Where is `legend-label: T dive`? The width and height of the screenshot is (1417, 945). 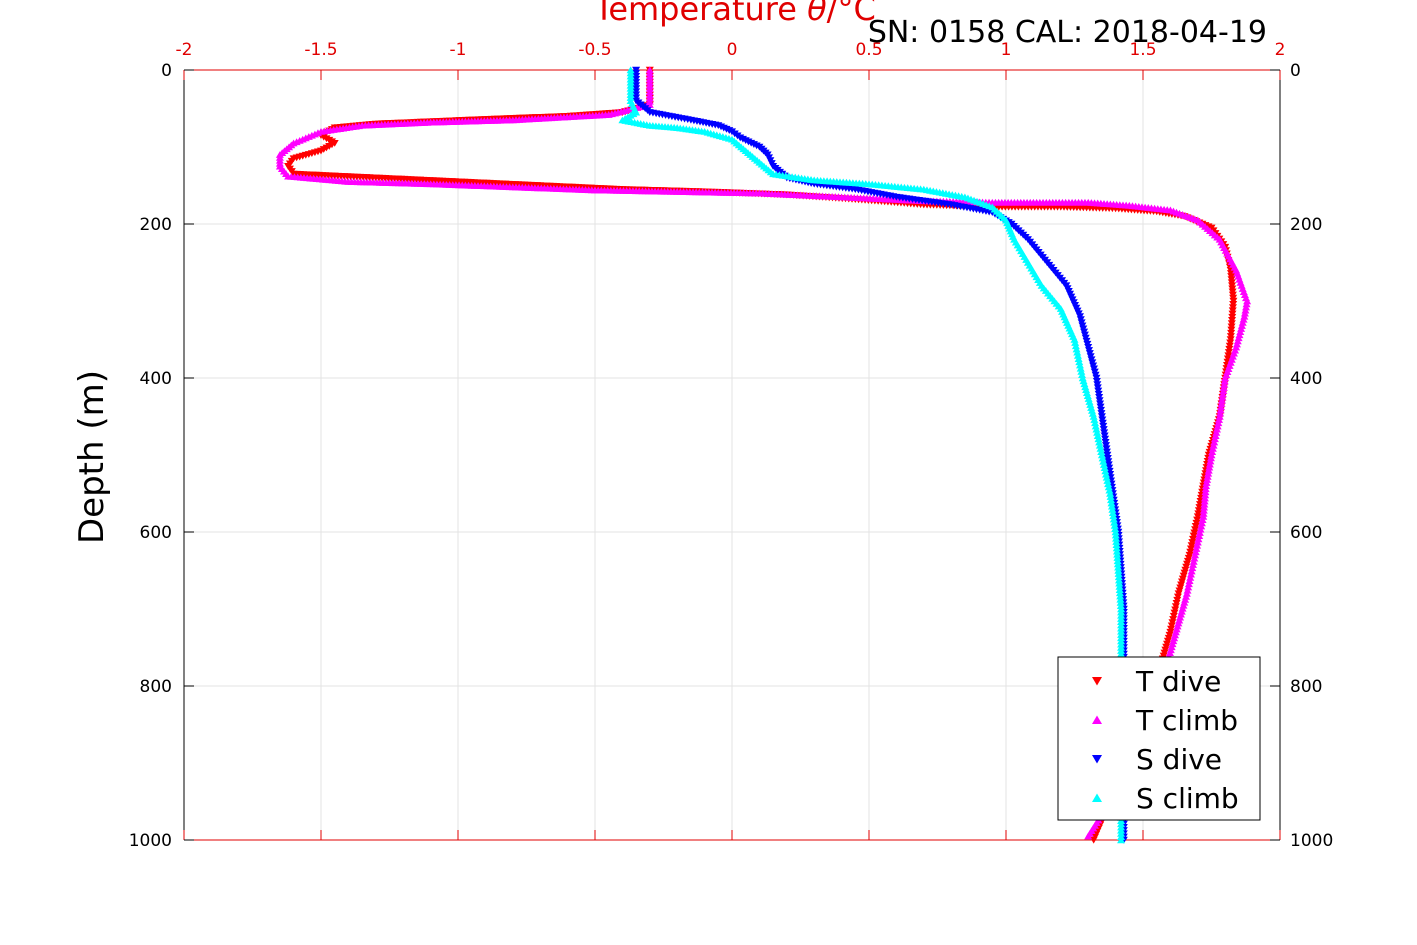
legend-label: T dive is located at coordinates (1178, 681).